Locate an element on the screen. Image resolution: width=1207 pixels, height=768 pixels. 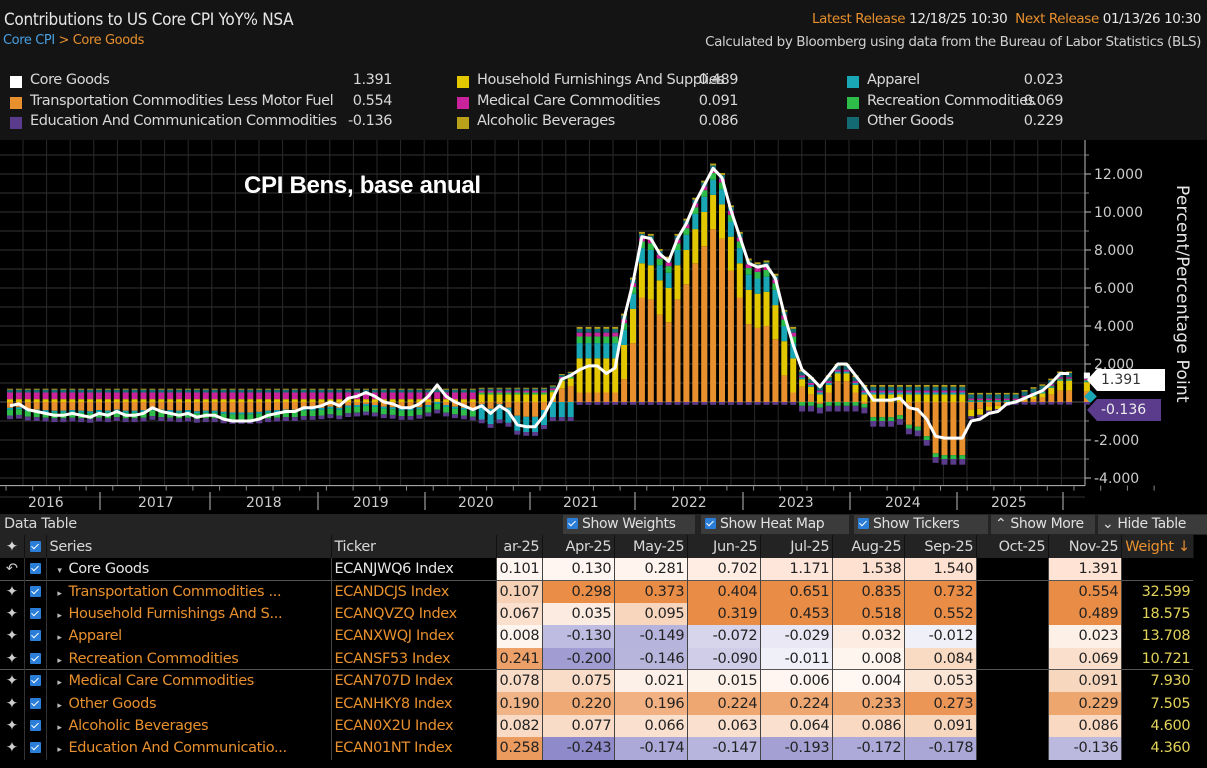
column-header-month: Jul-25 is located at coordinates (797, 546).